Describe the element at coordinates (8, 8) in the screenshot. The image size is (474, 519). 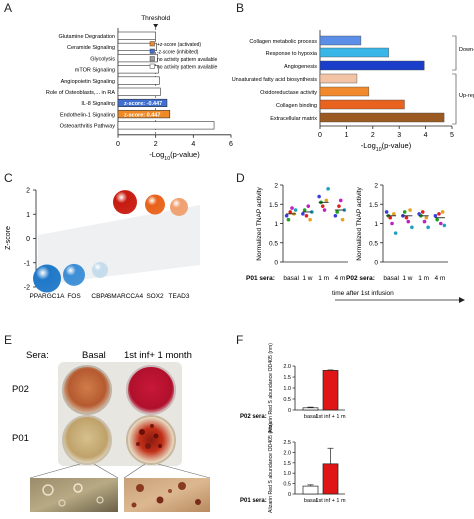
I see `panel-letter-a: A` at that location.